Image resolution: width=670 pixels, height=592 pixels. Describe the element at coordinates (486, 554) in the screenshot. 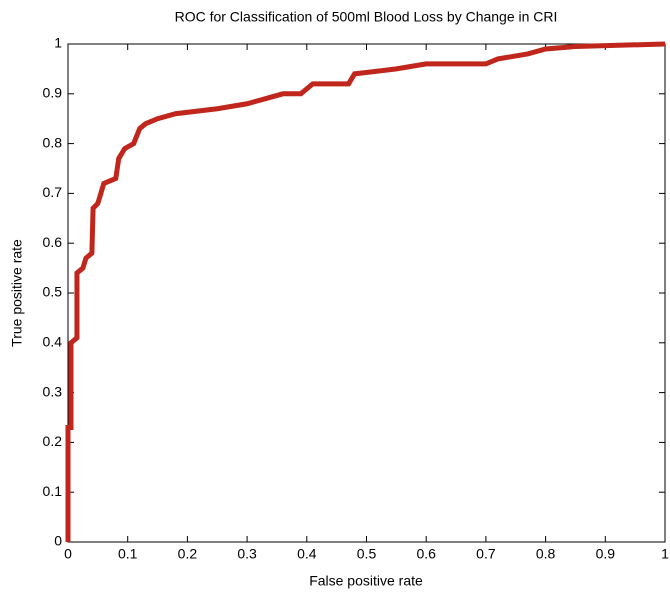

I see `x-tick-label: 0.7` at that location.